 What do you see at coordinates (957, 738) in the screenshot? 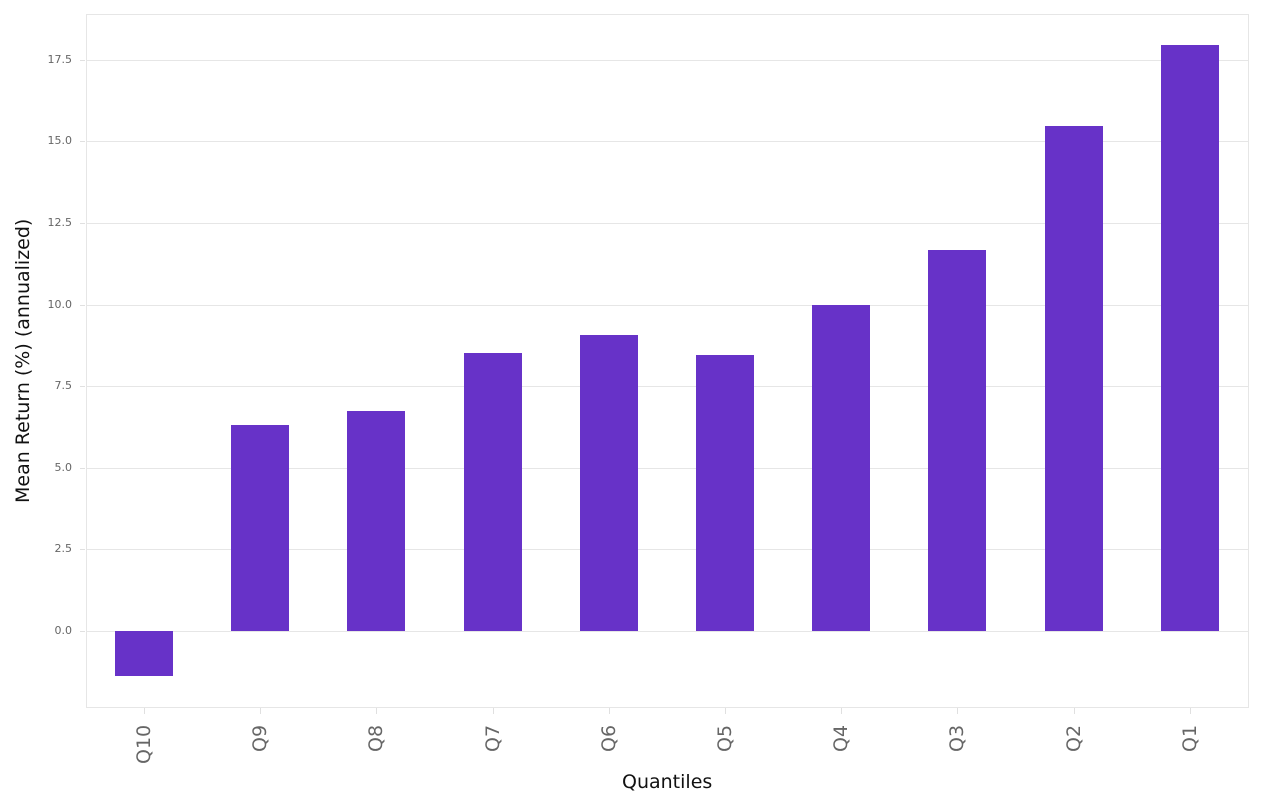
I see `x-tick-label: Q3` at bounding box center [957, 738].